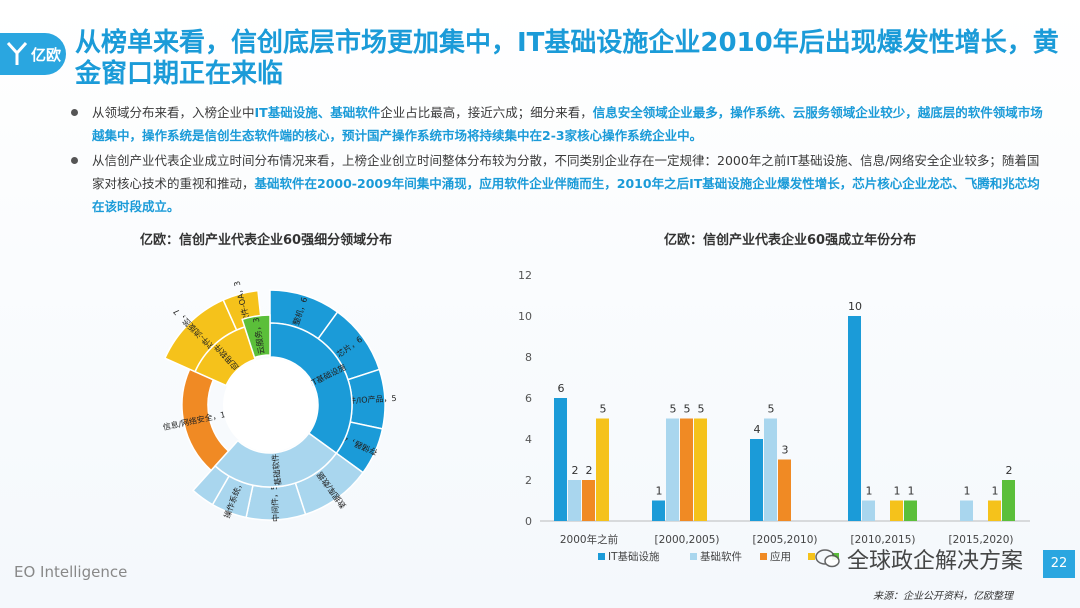 The image size is (1080, 608). What do you see at coordinates (935, 561) in the screenshot?
I see `watermark-text: 全球政企解决方案` at bounding box center [935, 561].